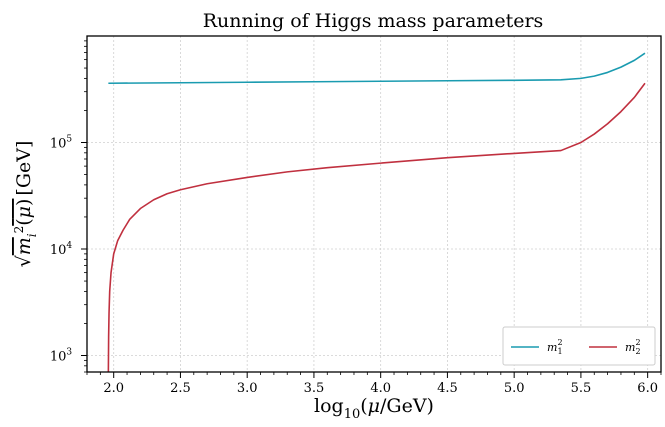 The width and height of the screenshot is (665, 427). Describe the element at coordinates (247, 388) in the screenshot. I see `x-tick-label: 3.0` at that location.